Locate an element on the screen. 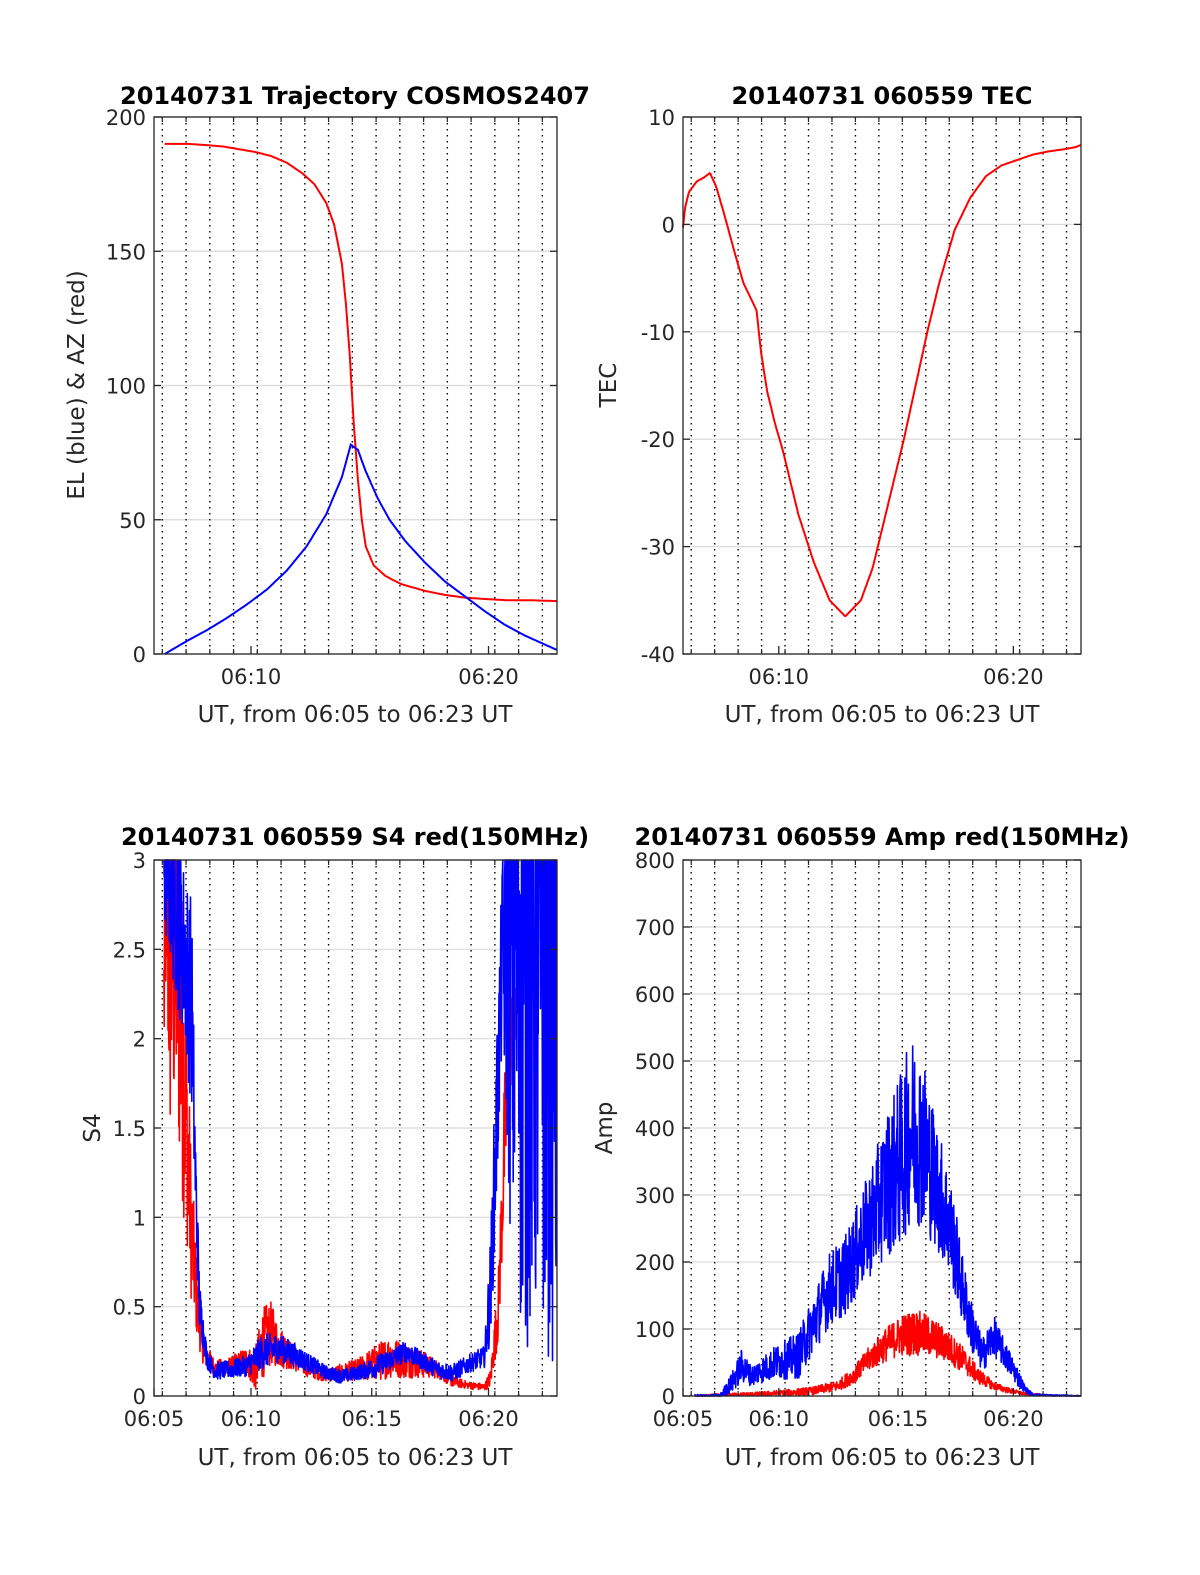 This screenshot has width=1200, height=1575. trajectory-xlabel: UT, from 06:05 to 06:23 UT is located at coordinates (356, 715).